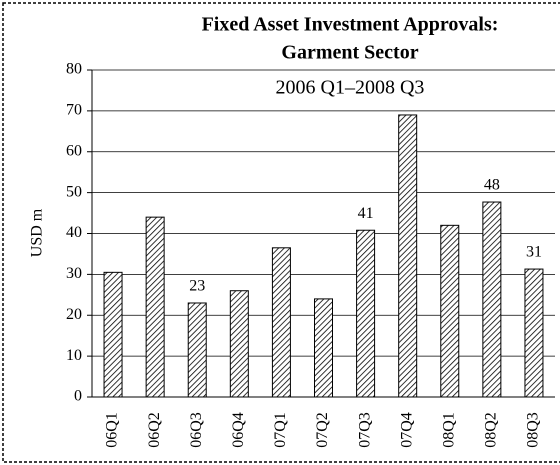 This screenshot has width=560, height=465. What do you see at coordinates (112, 430) in the screenshot?
I see `x-tick-label: 06Q1` at bounding box center [112, 430].